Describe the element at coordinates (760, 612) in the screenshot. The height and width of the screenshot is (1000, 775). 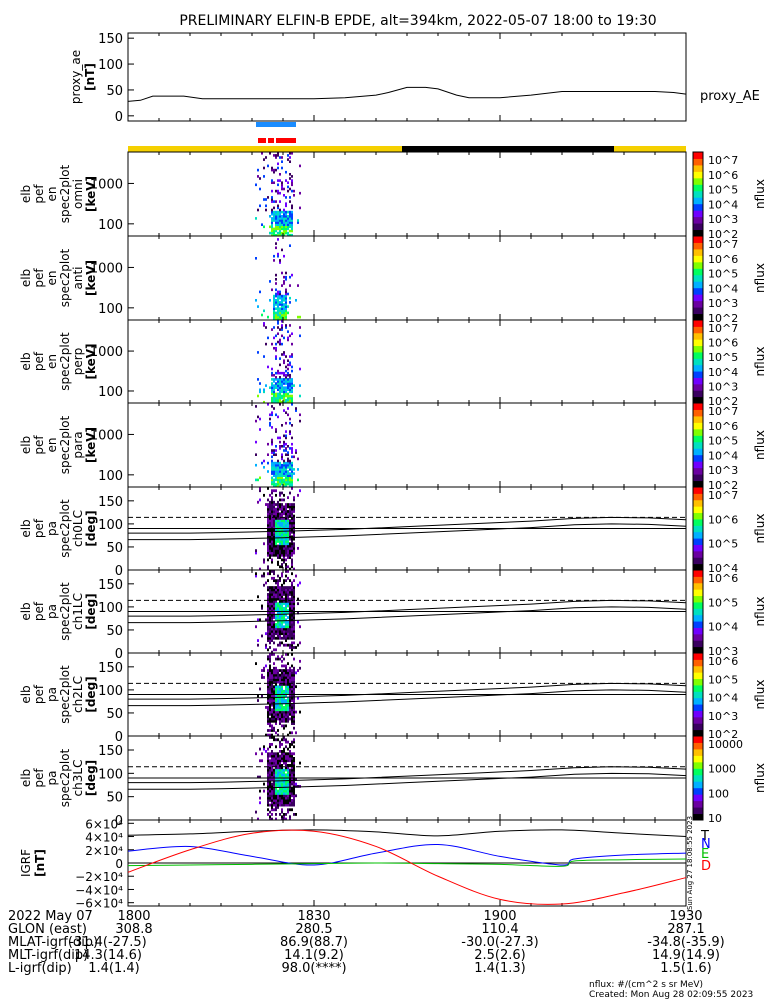
I see `colorbar-label: nflux` at that location.